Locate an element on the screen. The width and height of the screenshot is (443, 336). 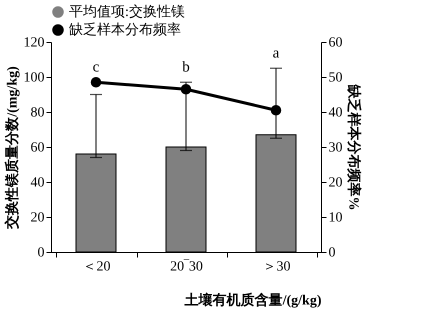
y-tick-label: 120 is located at coordinates (34, 43).